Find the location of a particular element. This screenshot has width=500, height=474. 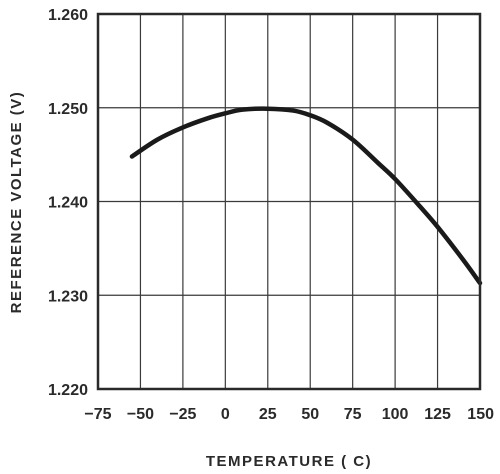

y-tick-label: 1.250 is located at coordinates (68, 109).